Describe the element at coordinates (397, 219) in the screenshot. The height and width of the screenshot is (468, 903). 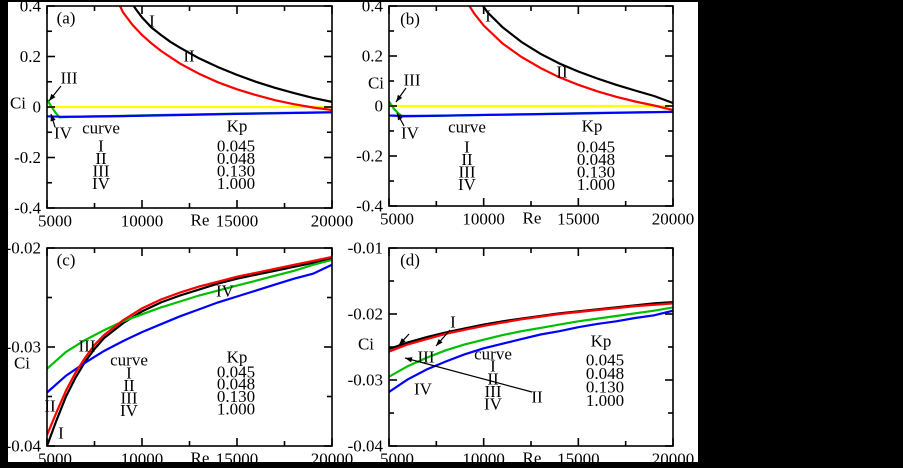
I see `x-tick-label-b: 5000` at that location.